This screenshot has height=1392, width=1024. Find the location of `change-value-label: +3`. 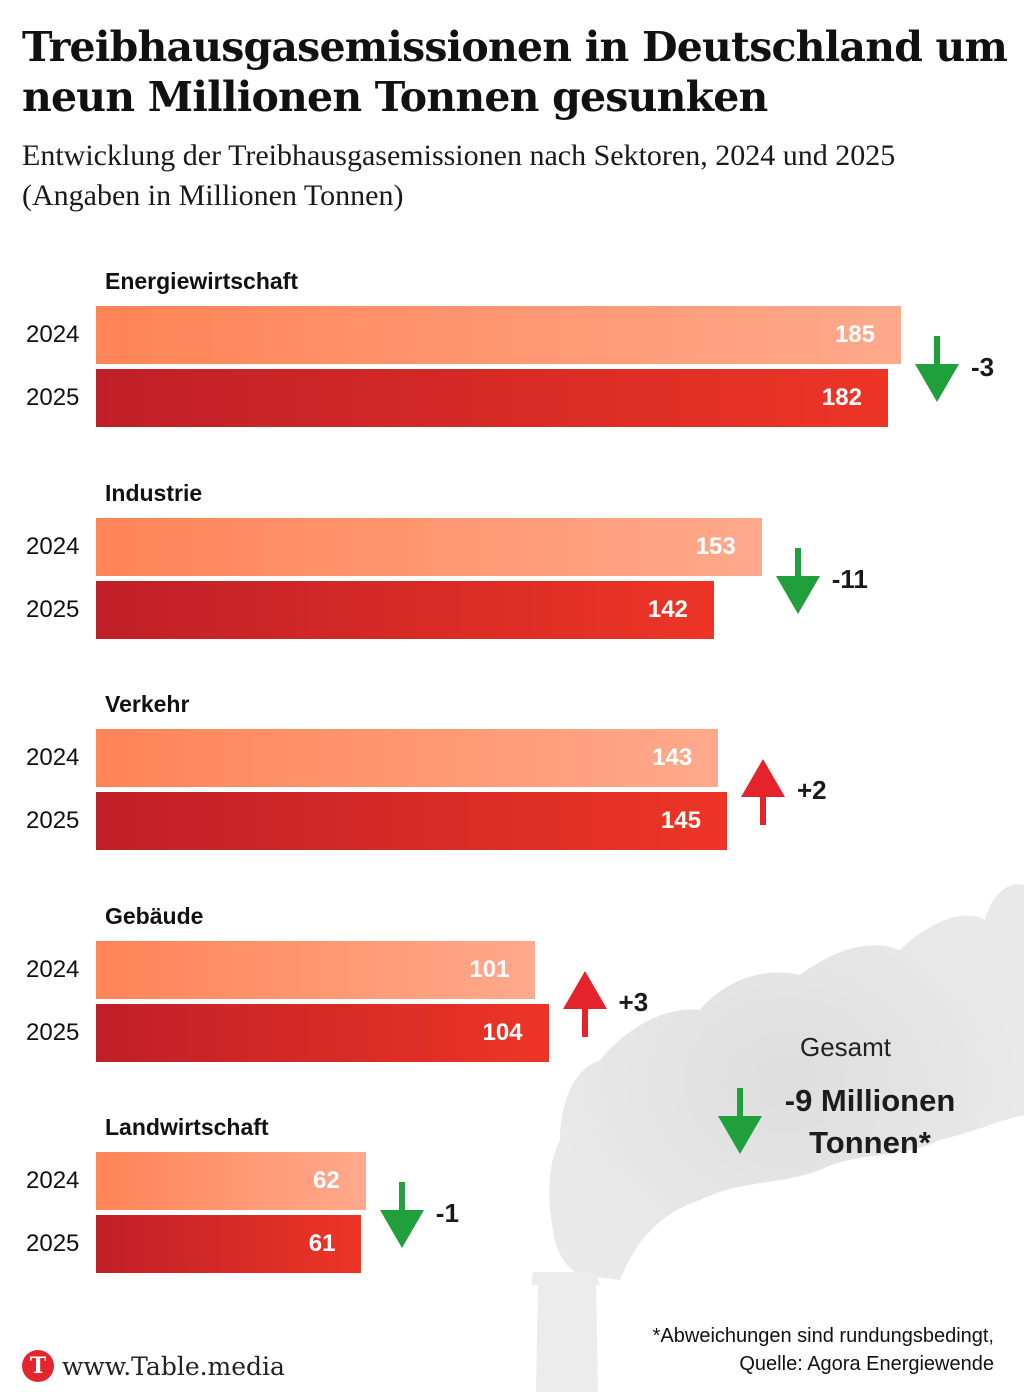

change-value-label: +3 is located at coordinates (633, 1001).